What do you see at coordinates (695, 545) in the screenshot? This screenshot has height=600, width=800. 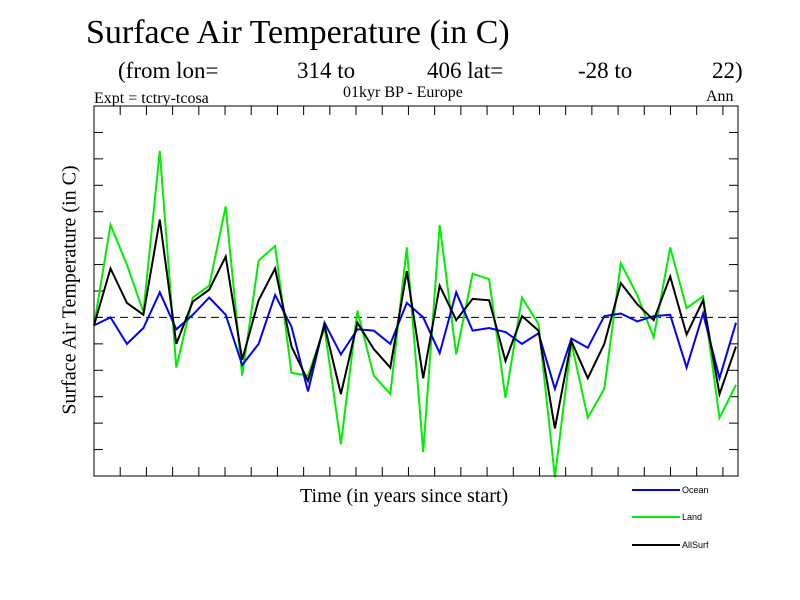 I see `legend-label-allsurf: AllSurf` at bounding box center [695, 545].